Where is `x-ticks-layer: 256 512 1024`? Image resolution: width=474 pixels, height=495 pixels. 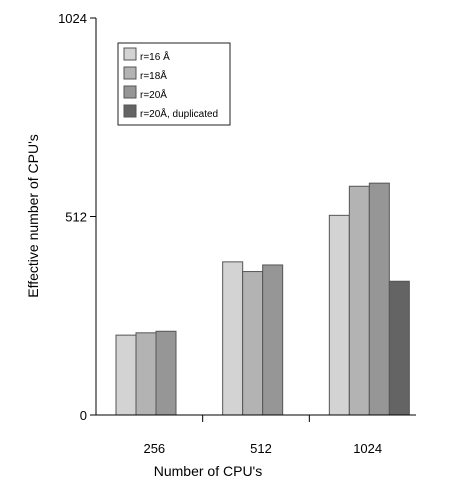 x-ticks-layer: 256 512 1024 is located at coordinates (262, 435).